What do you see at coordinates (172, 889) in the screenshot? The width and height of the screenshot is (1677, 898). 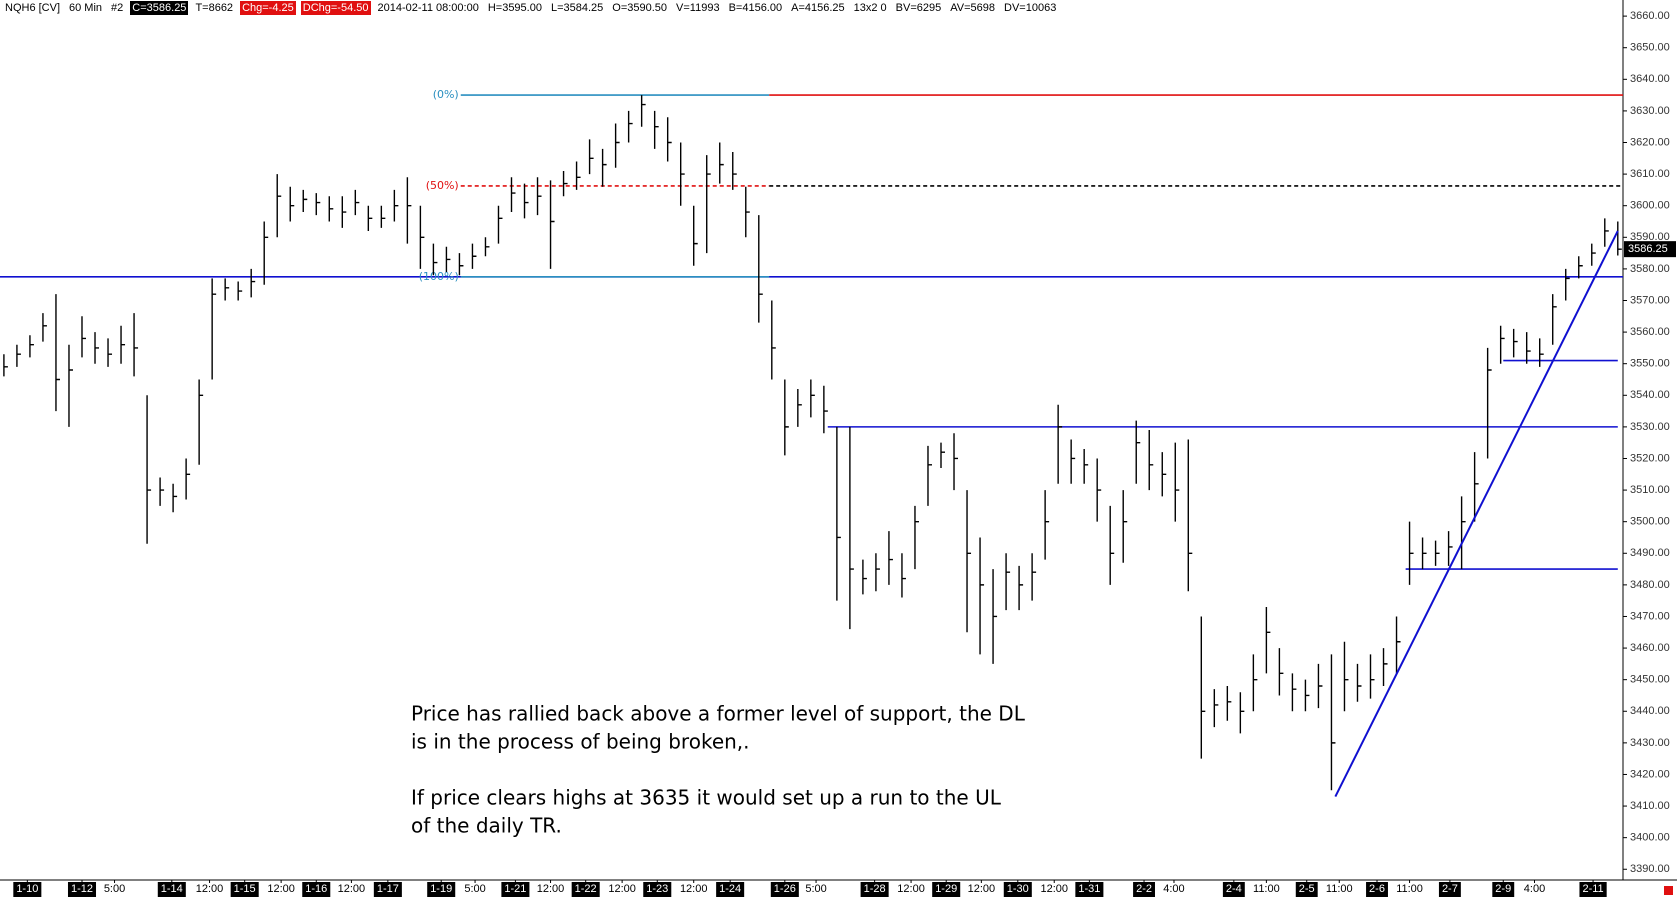 I see `x-date-label: 1-14` at bounding box center [172, 889].